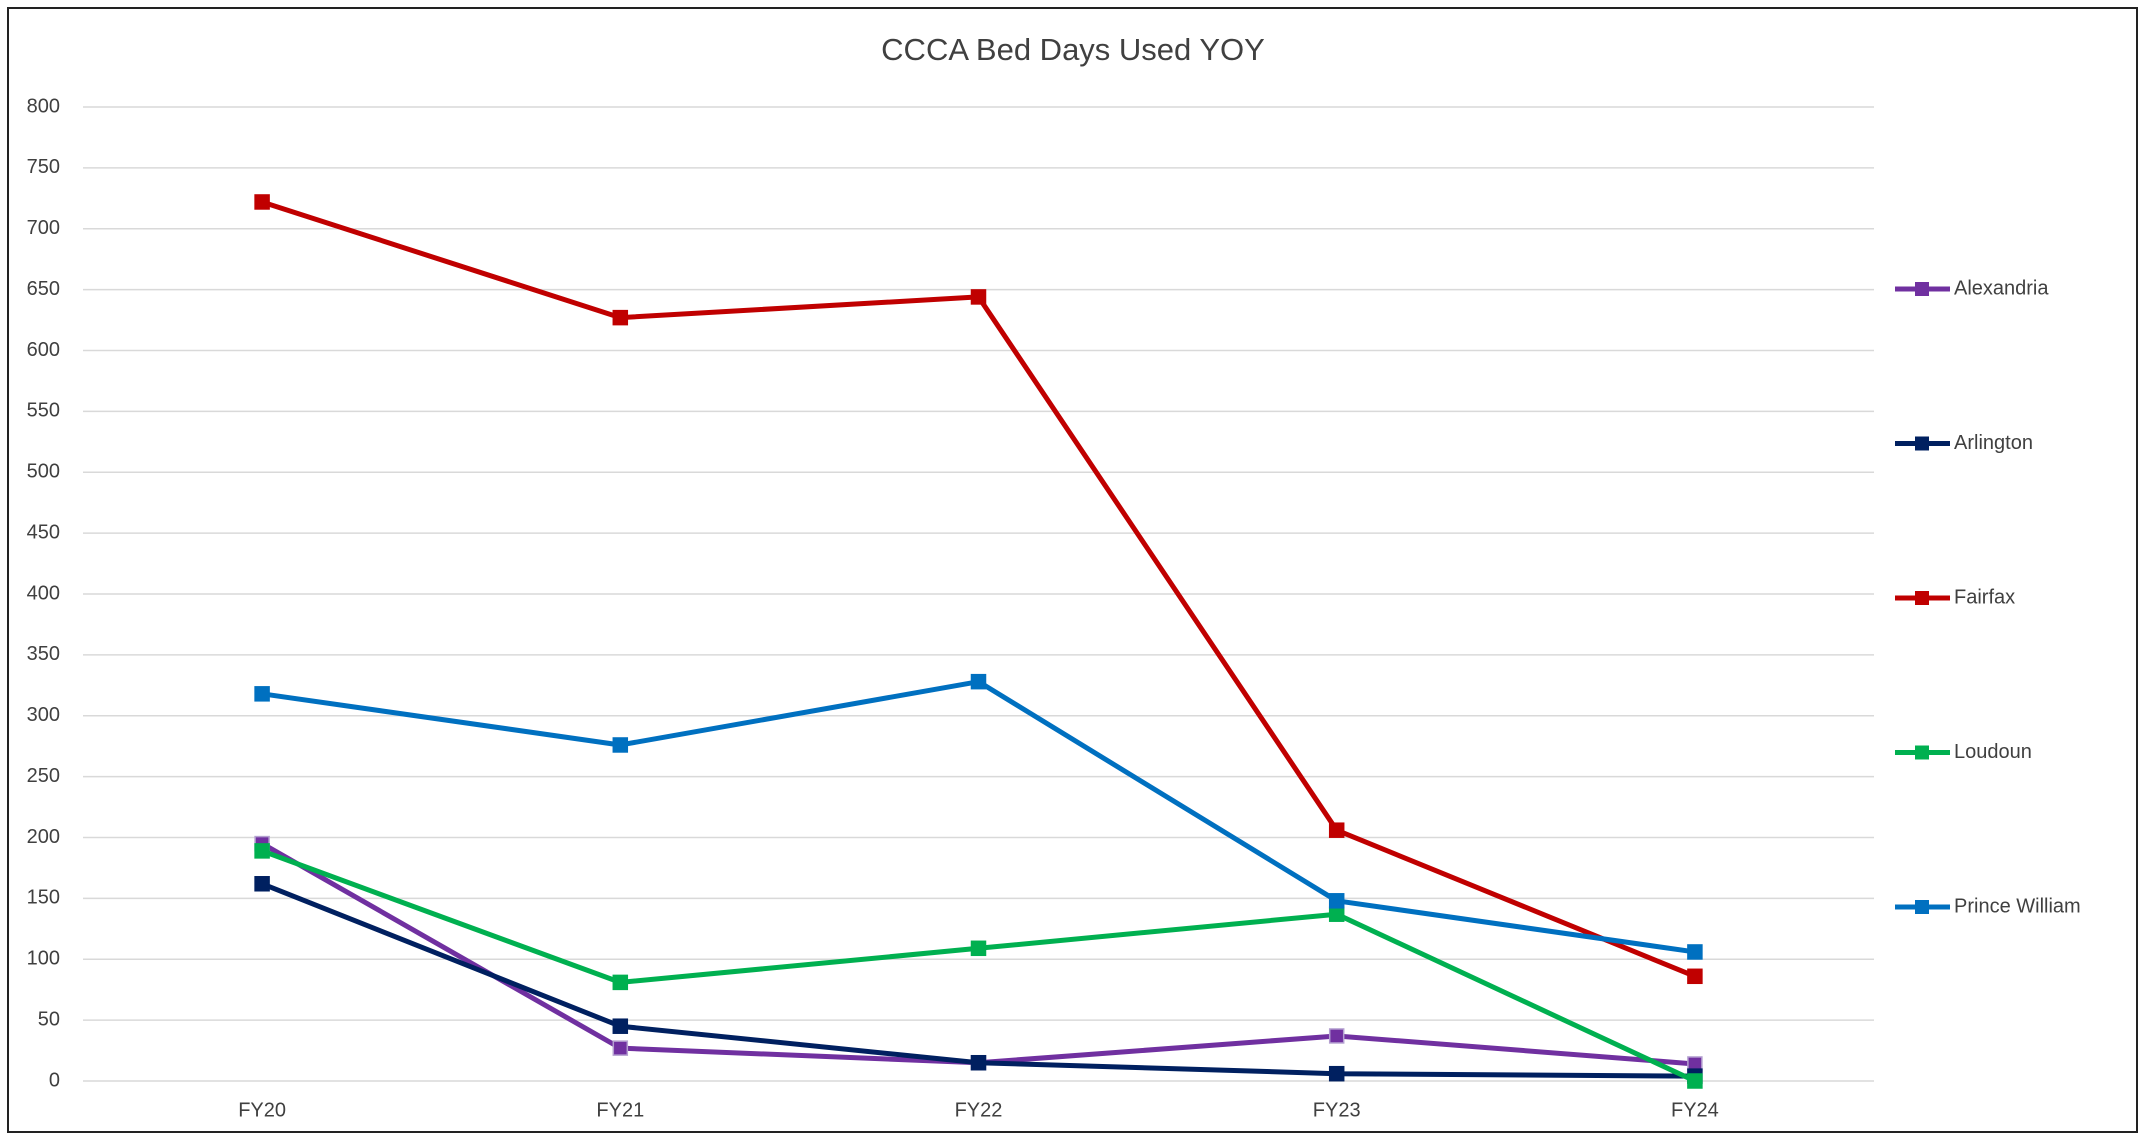 The height and width of the screenshot is (1133, 2145). What do you see at coordinates (262, 1110) in the screenshot?
I see `x-tick-label: FY20` at bounding box center [262, 1110].